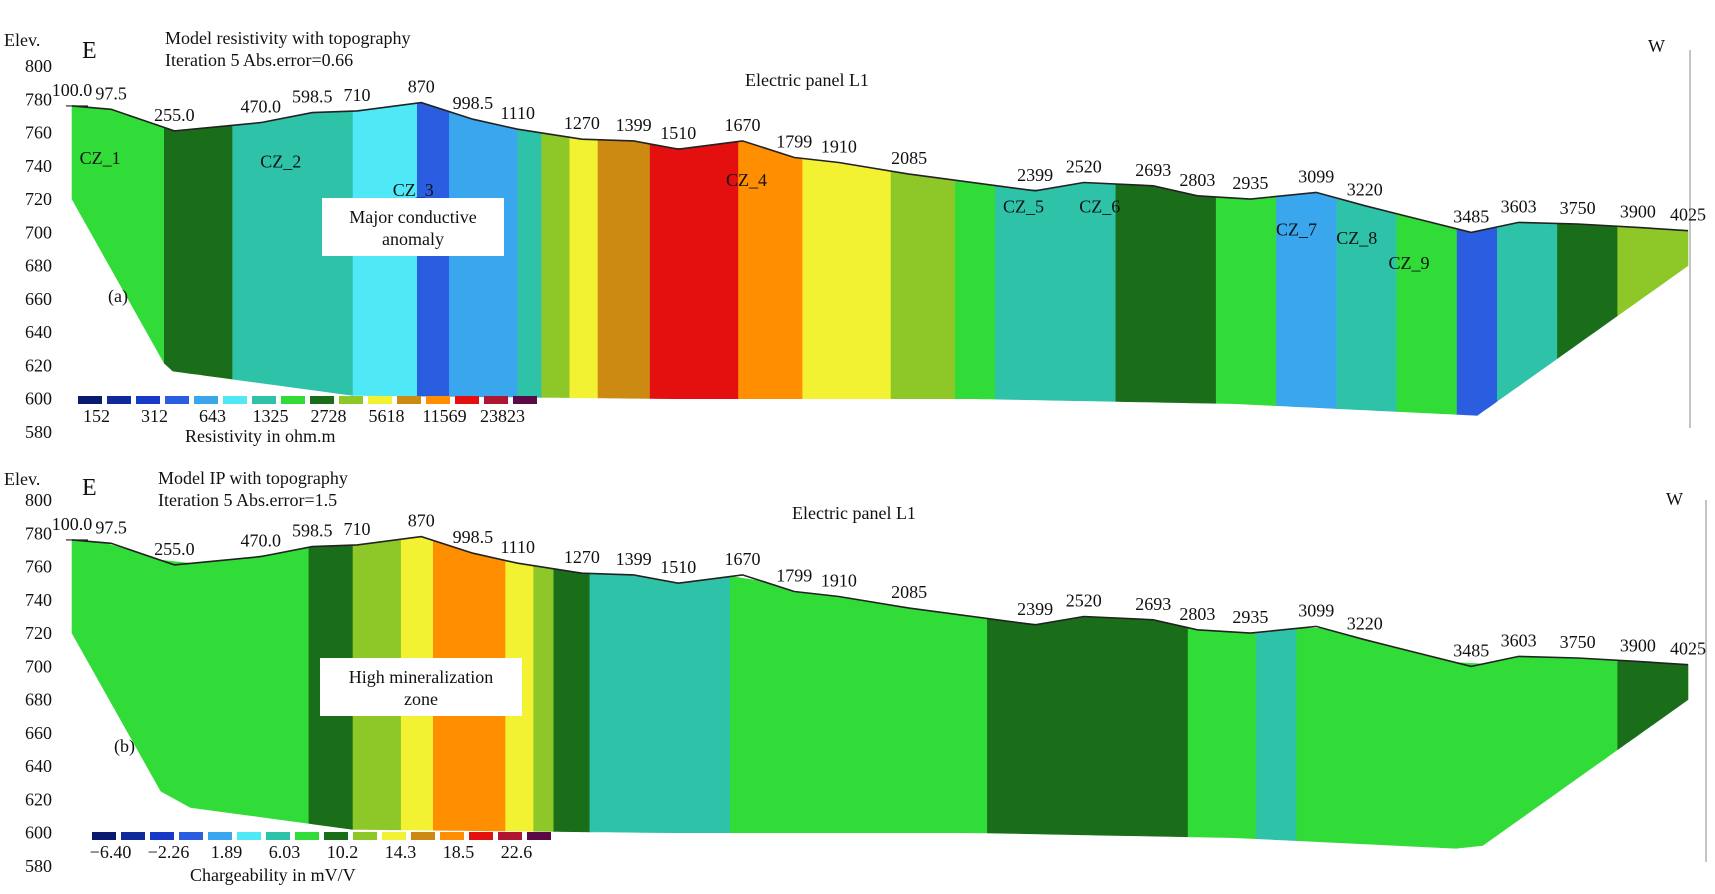  What do you see at coordinates (111, 93) in the screenshot?
I see `station-label: 97.5` at bounding box center [111, 93].